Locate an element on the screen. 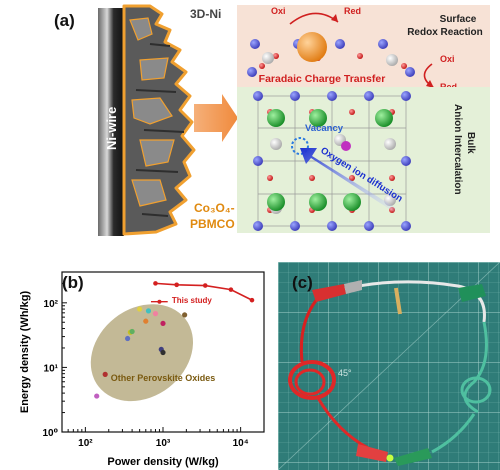 This screenshot has width=500, height=470. y-axis-label: Energy density (Wh/kg) is located at coordinates (25, 352).